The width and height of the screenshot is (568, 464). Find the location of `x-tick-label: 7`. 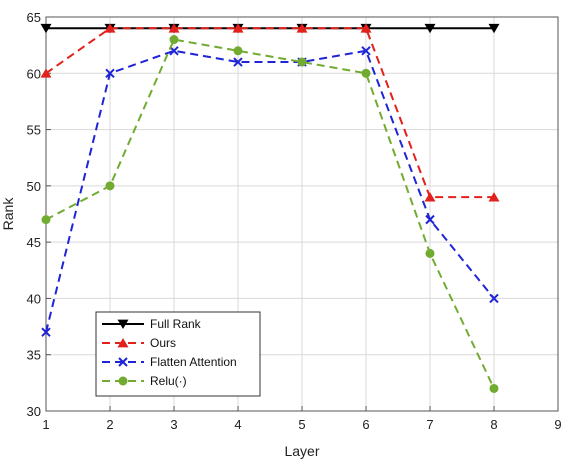

x-tick-label: 7 is located at coordinates (429, 424).